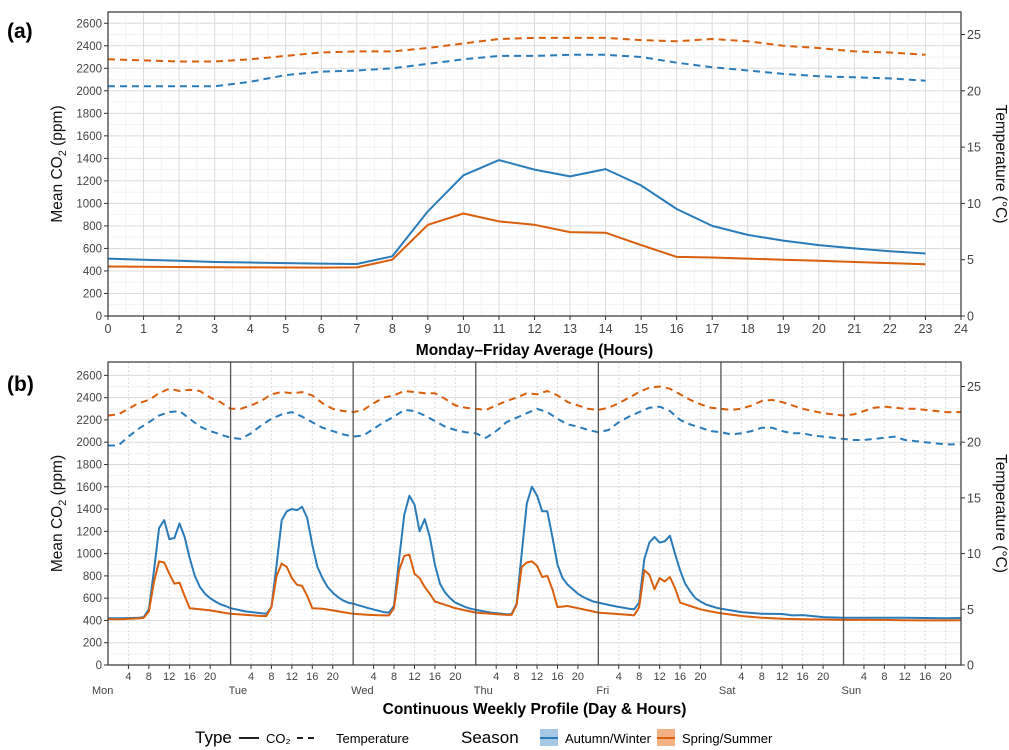  What do you see at coordinates (606, 329) in the screenshot?
I see `x-tick-label: 14` at bounding box center [606, 329].